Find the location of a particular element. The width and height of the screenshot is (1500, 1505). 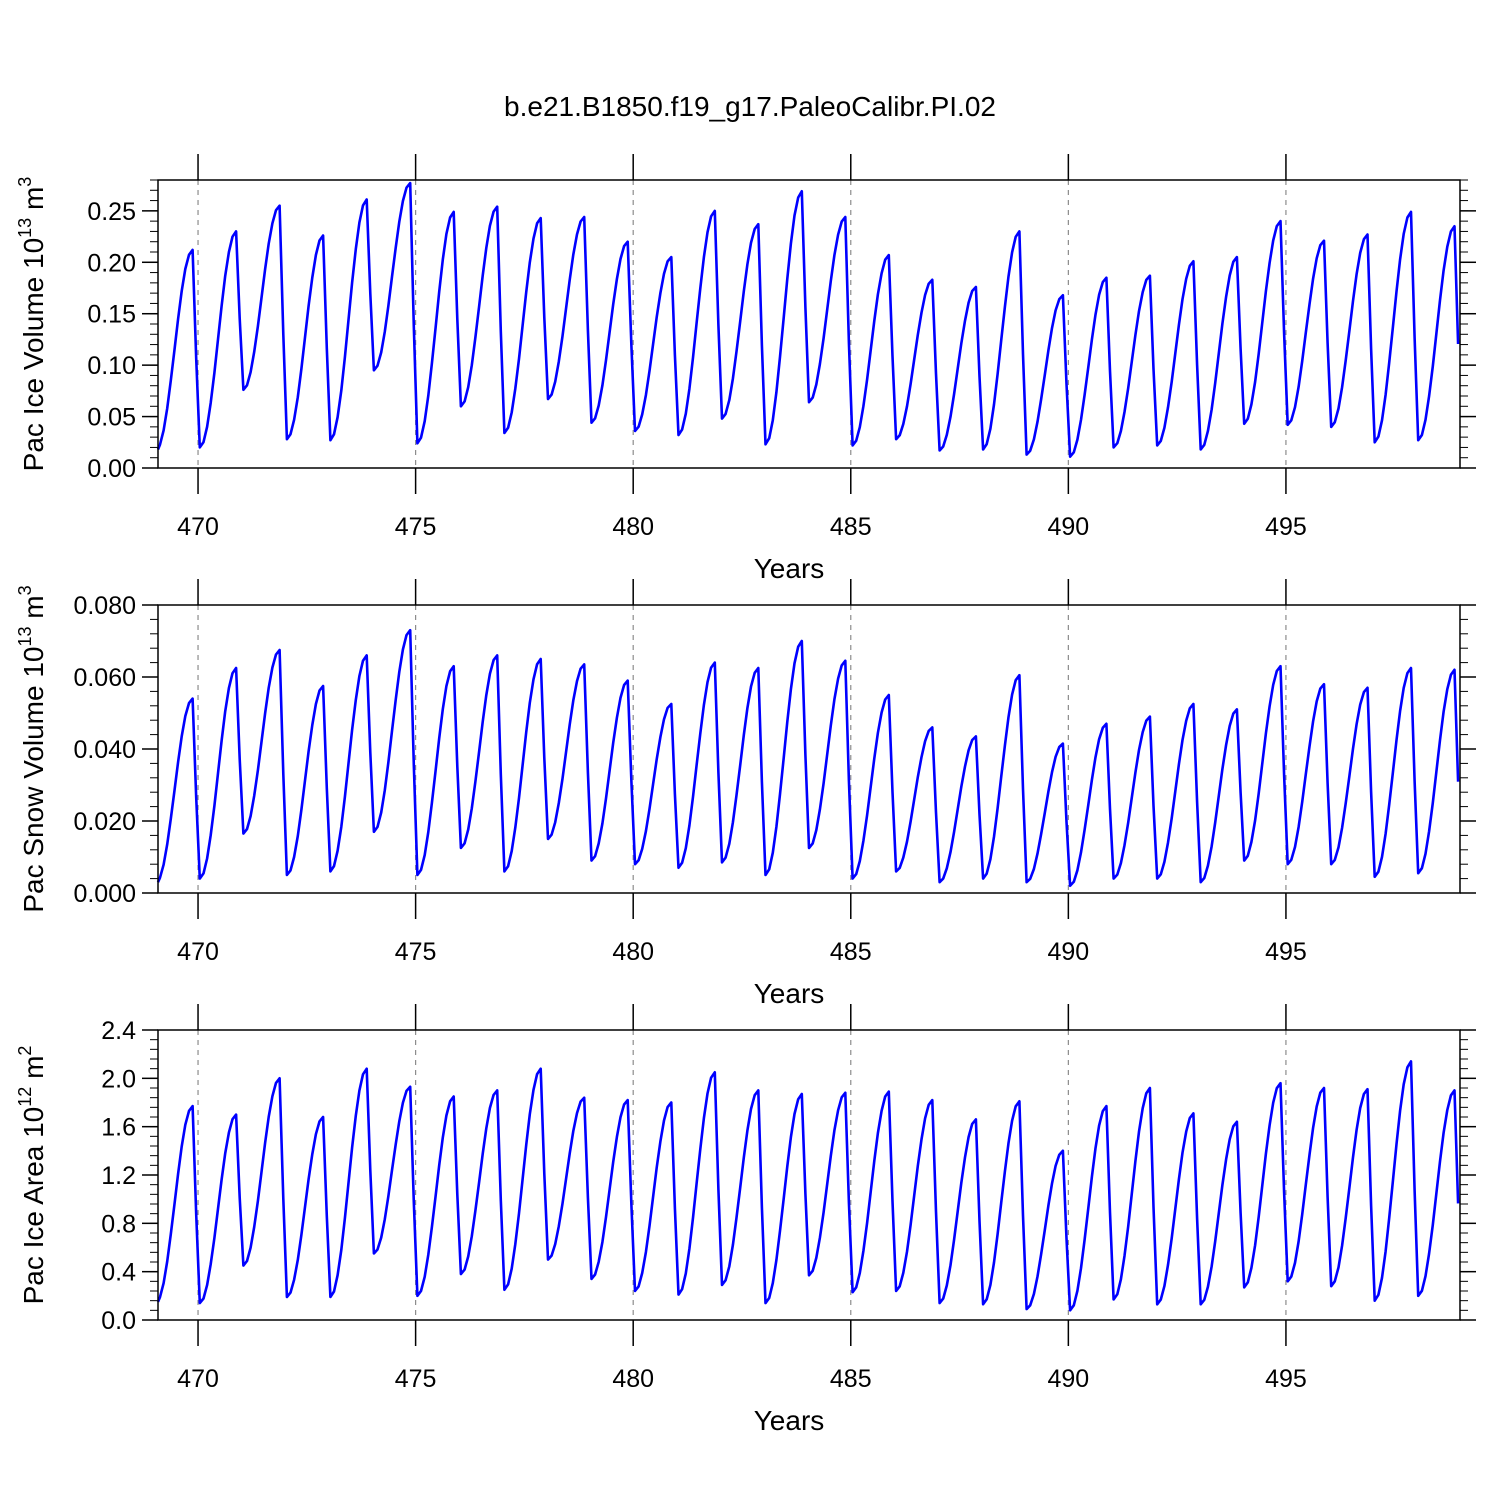

y-axis-label-text: Pac Snow Volume 10 is located at coordinates (33, 779).